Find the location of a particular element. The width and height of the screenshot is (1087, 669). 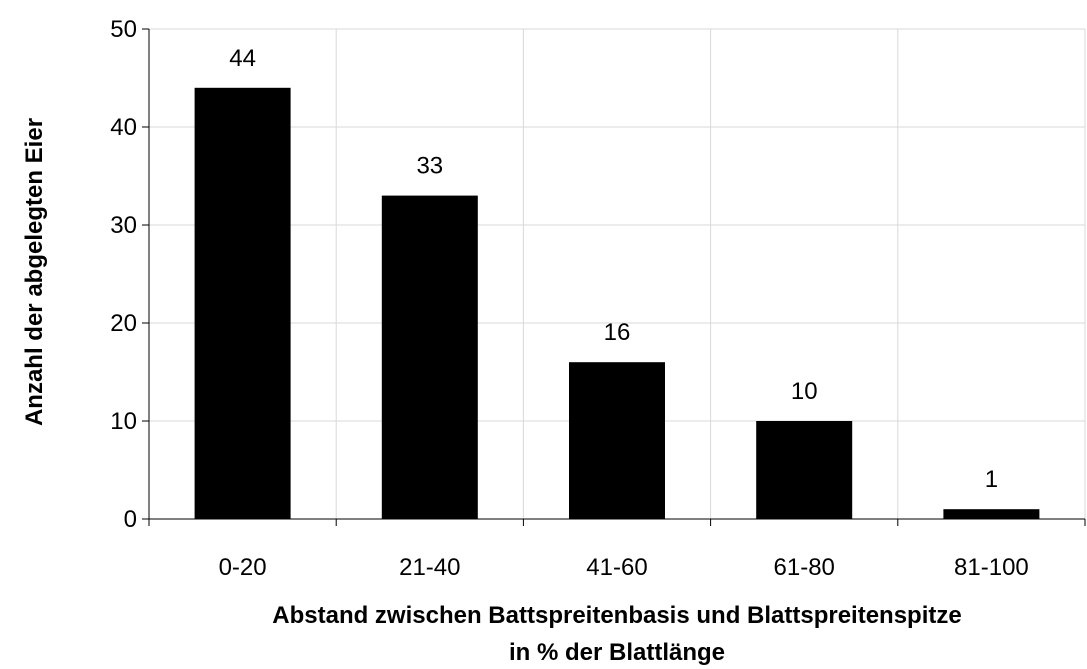

data-label-61-80: 10 is located at coordinates (804, 391).